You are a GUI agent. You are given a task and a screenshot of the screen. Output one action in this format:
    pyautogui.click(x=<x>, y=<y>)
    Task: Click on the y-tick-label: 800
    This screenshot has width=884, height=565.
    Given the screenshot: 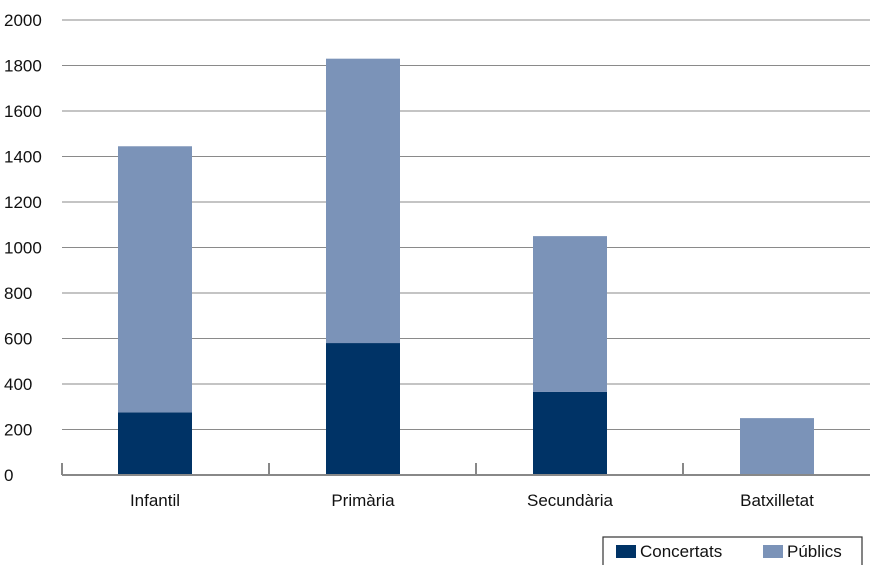 What is the action you would take?
    pyautogui.click(x=18, y=293)
    